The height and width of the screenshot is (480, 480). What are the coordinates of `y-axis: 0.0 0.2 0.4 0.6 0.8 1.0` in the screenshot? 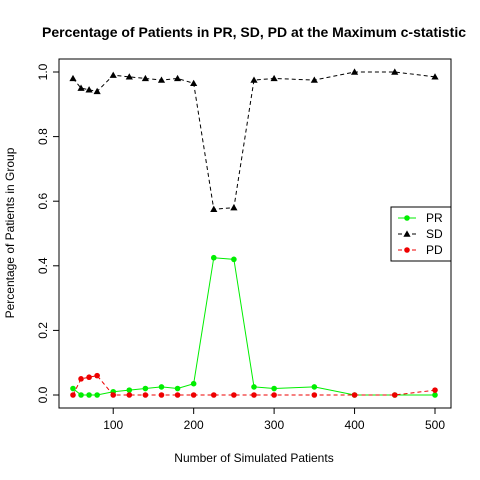 It's located at (47, 233).